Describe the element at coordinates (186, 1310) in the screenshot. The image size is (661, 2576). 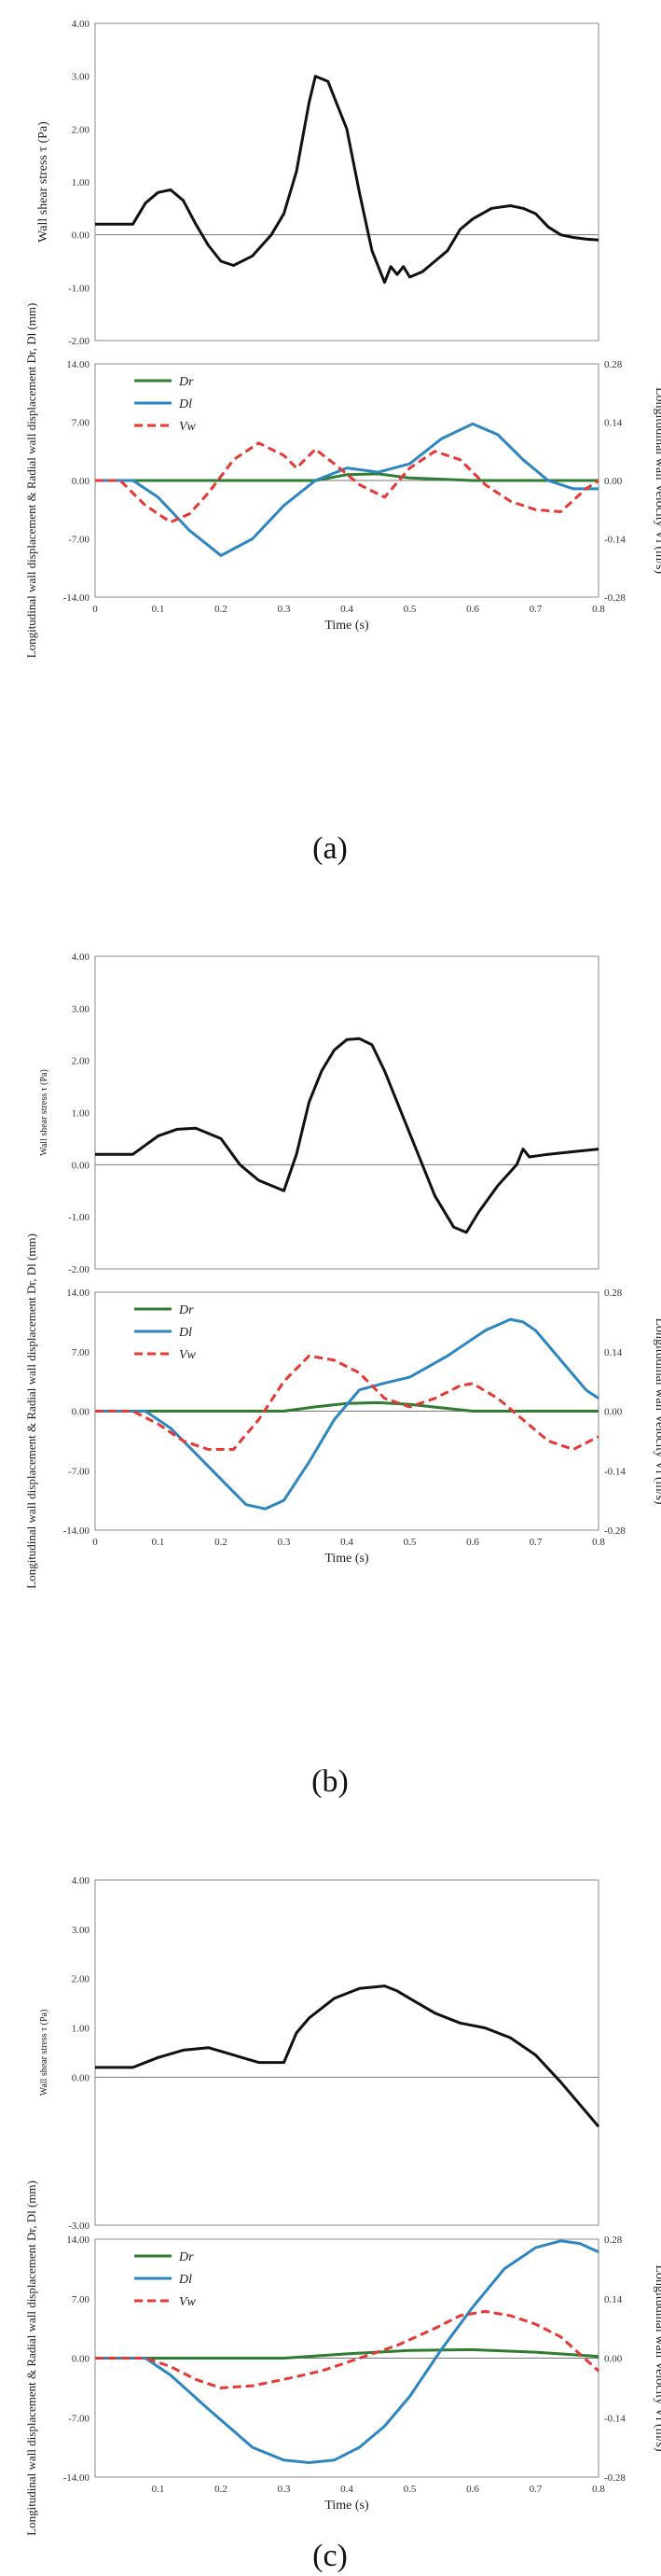
I see `legend-label: Dr` at that location.